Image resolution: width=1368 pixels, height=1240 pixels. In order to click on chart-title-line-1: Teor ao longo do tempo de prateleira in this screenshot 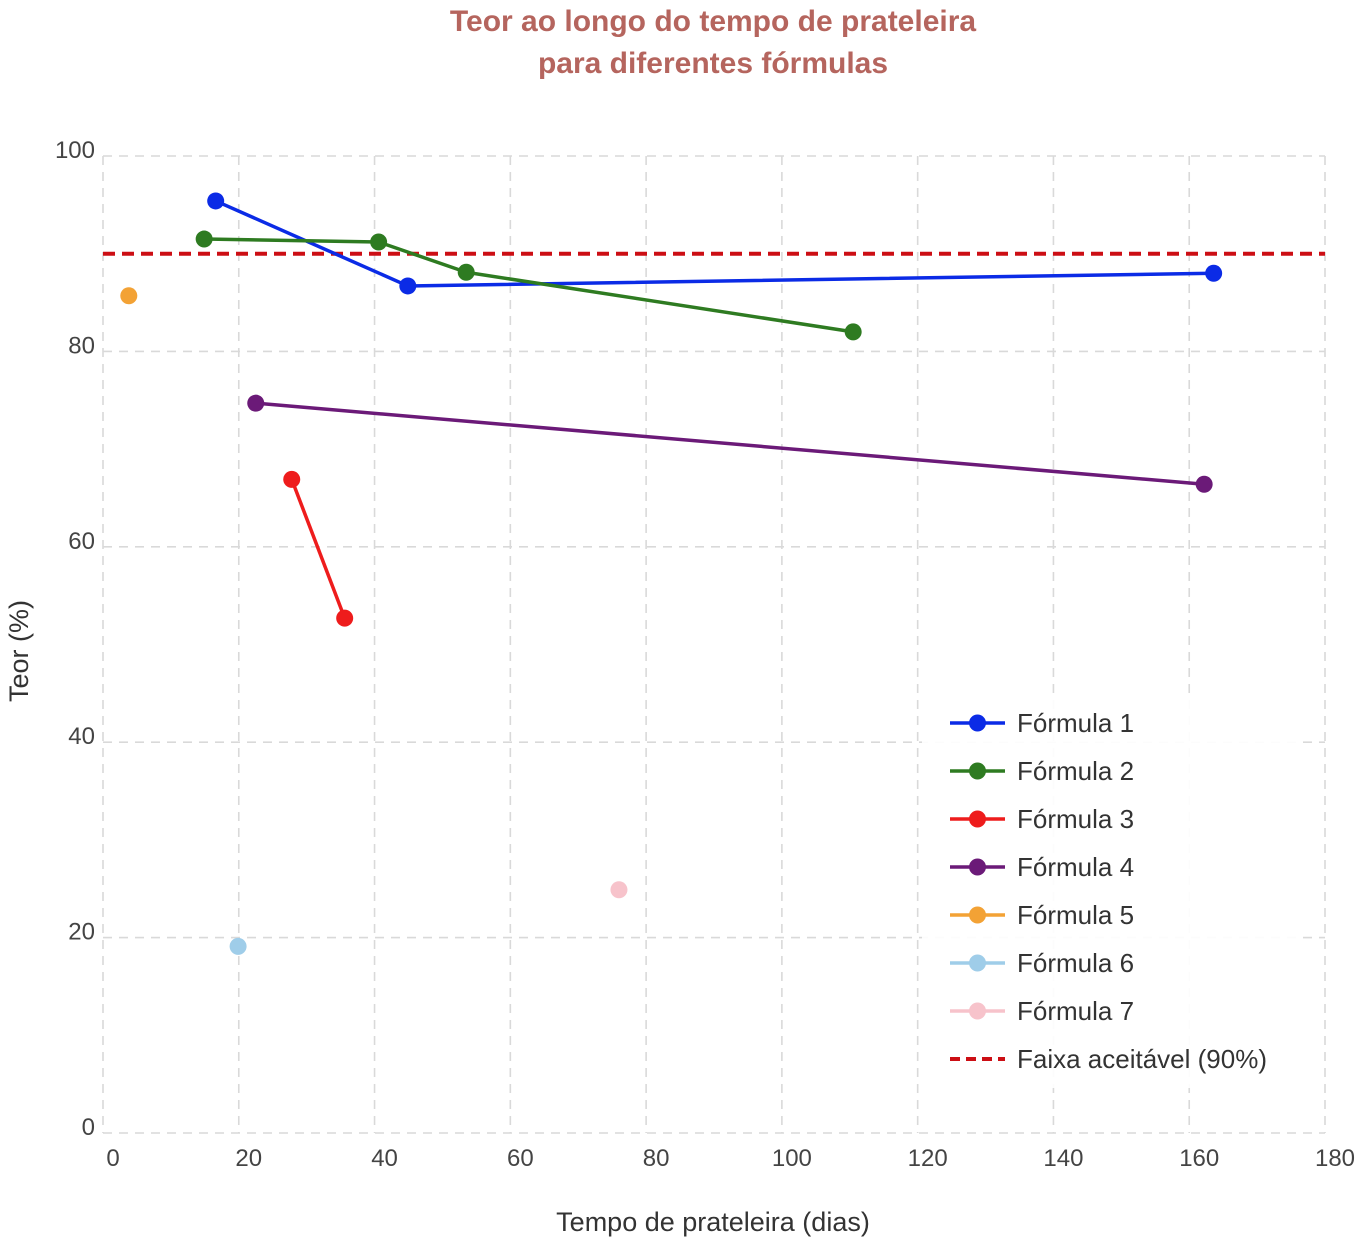, I will do `click(713, 21)`.